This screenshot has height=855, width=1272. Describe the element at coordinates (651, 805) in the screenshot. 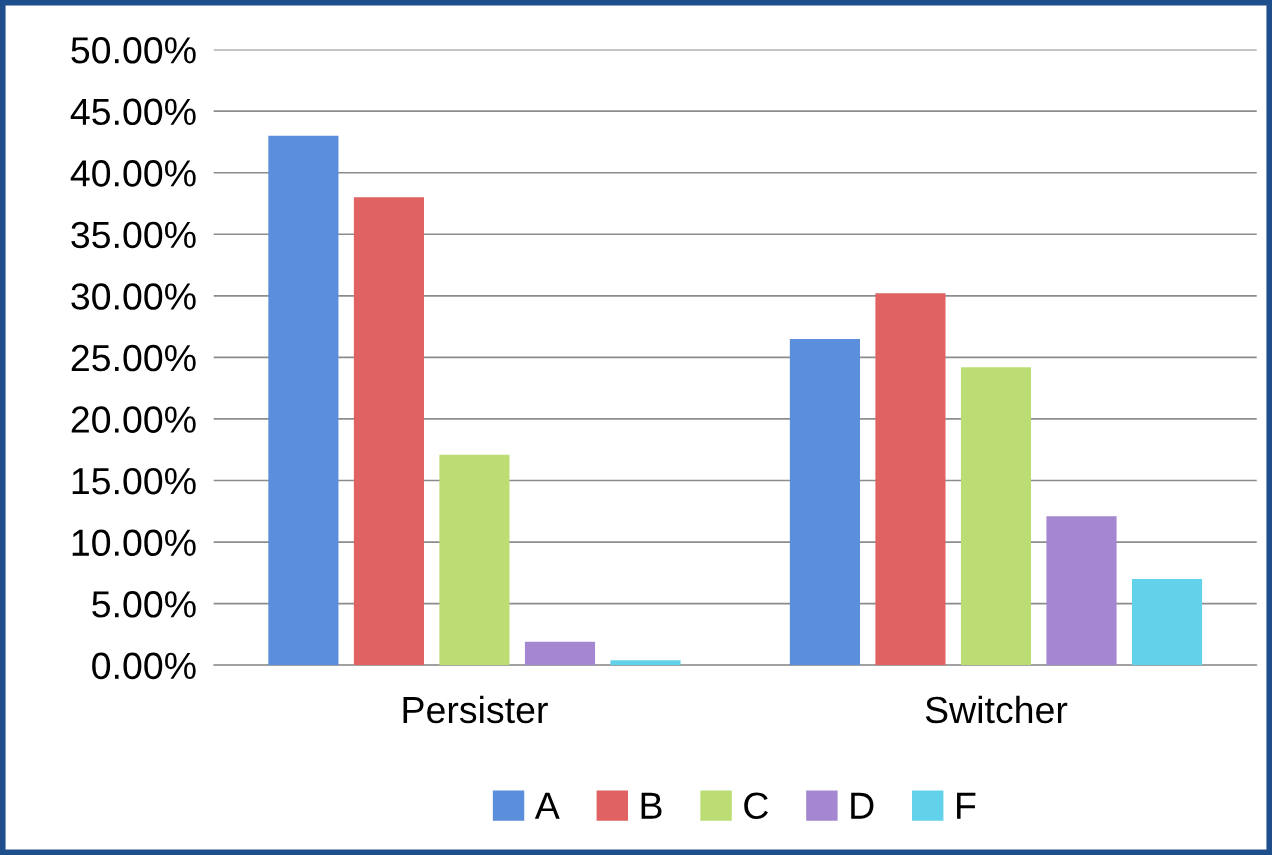

I see `legend-label: B` at that location.